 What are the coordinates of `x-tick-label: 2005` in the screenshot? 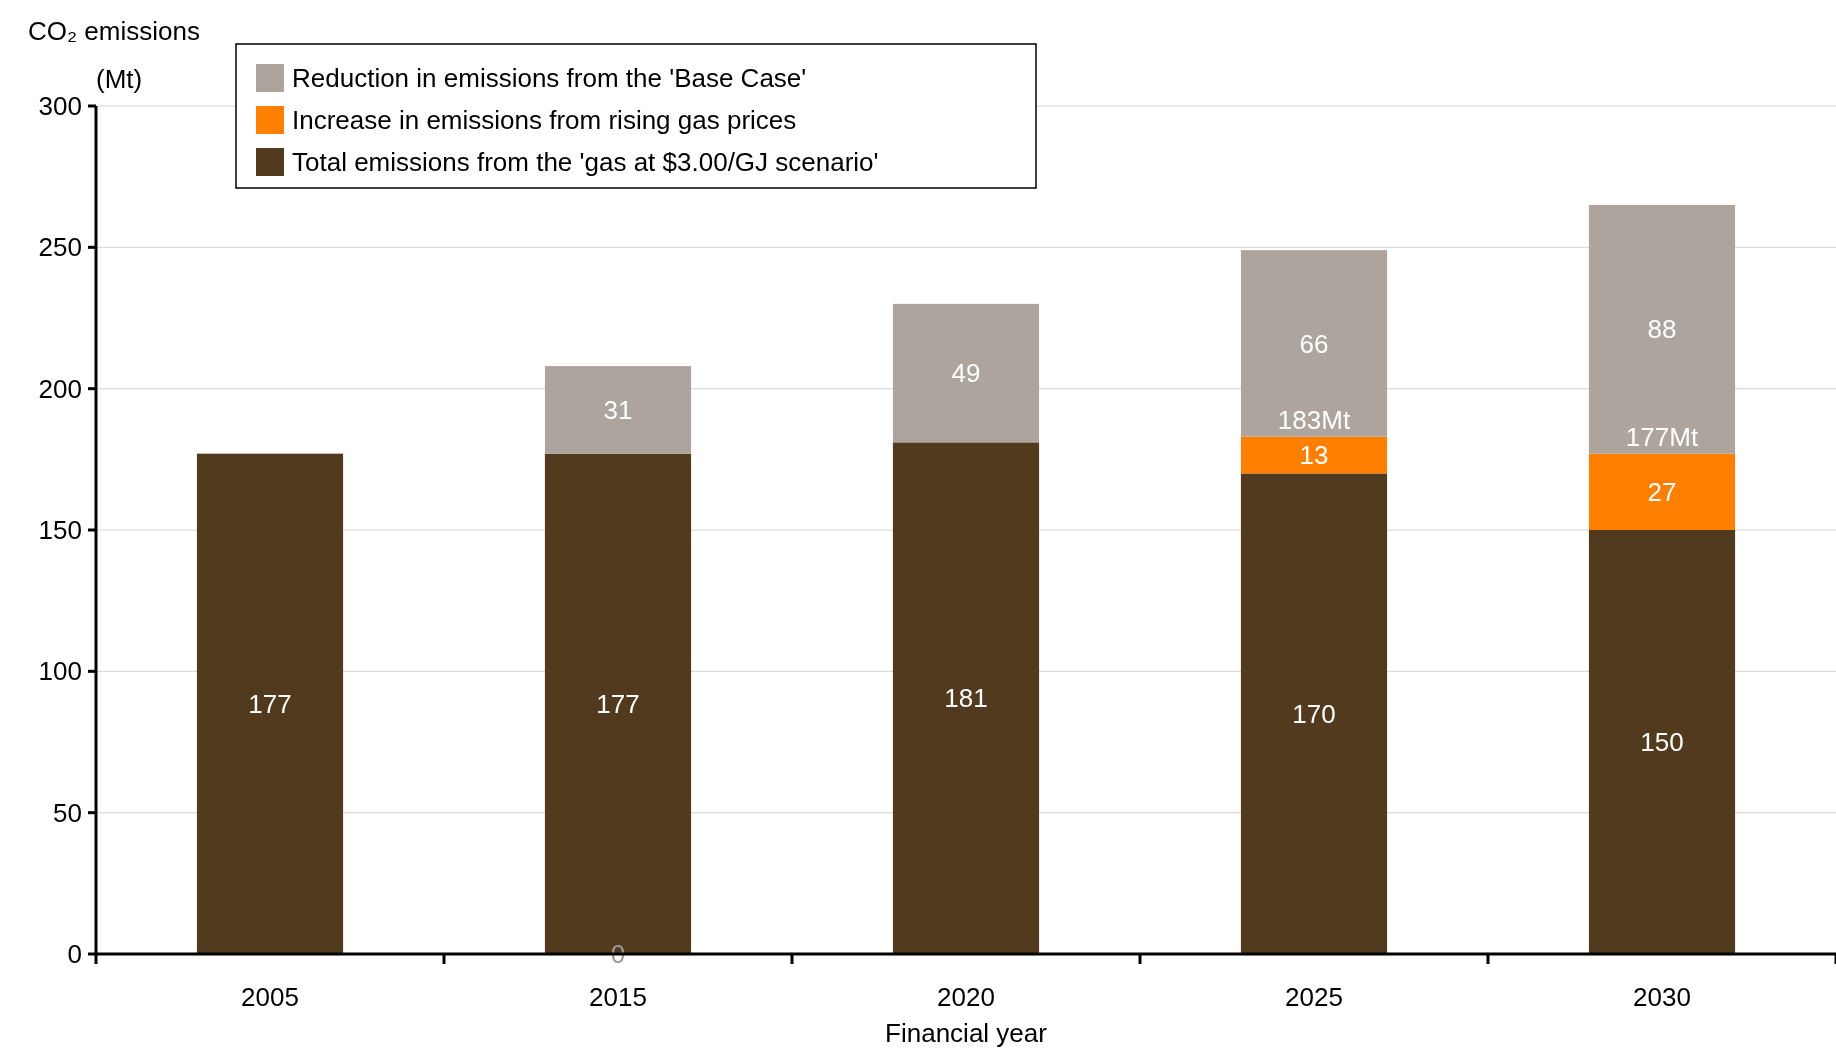 It's located at (270, 997).